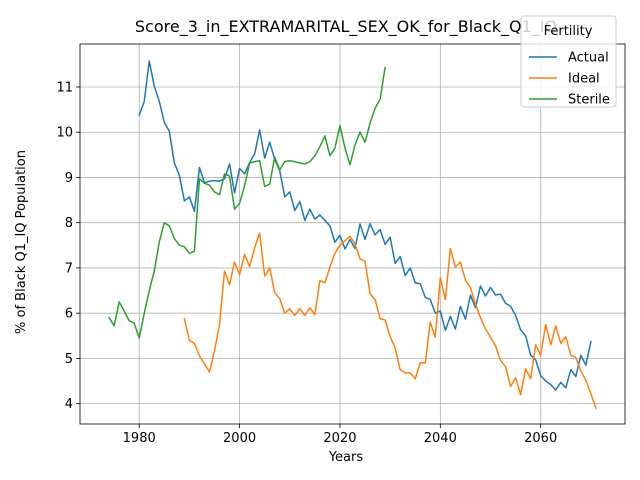  I want to click on x-axis-label: Years, so click(346, 457).